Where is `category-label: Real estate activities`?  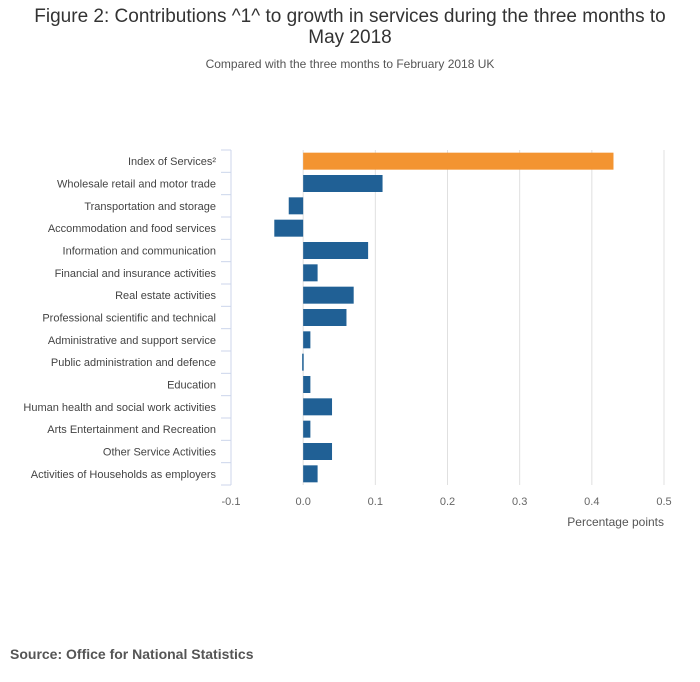 category-label: Real estate activities is located at coordinates (165, 296).